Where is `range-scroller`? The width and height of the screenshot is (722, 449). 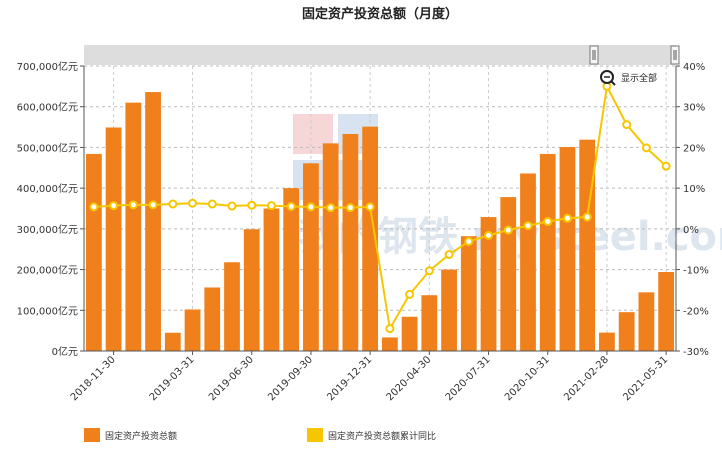
range-scroller is located at coordinates (382, 55).